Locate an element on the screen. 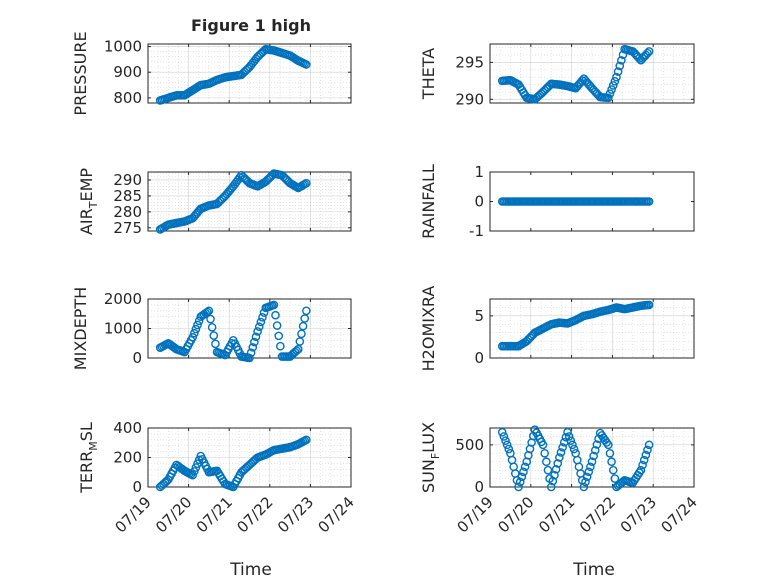  x-axis-label-left: Time is located at coordinates (250, 570).